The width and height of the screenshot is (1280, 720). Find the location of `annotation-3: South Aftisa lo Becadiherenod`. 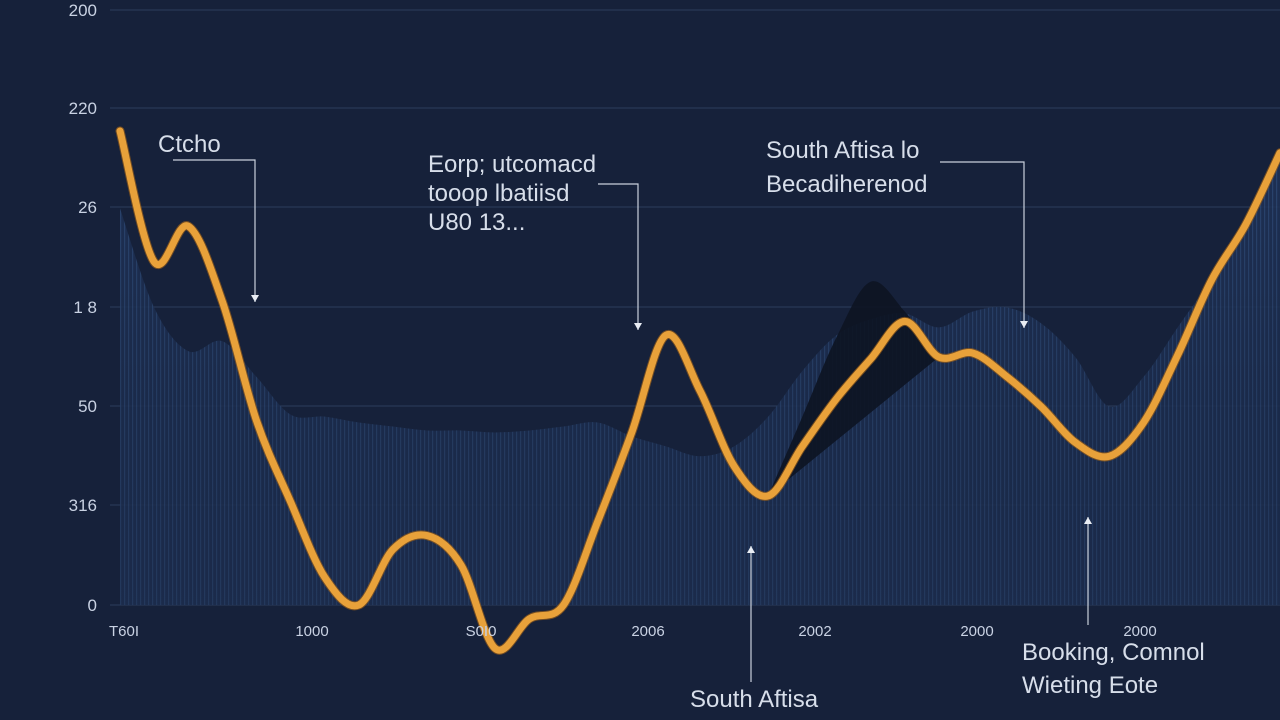

annotation-3: South Aftisa lo Becadiherenod is located at coordinates (897, 232).